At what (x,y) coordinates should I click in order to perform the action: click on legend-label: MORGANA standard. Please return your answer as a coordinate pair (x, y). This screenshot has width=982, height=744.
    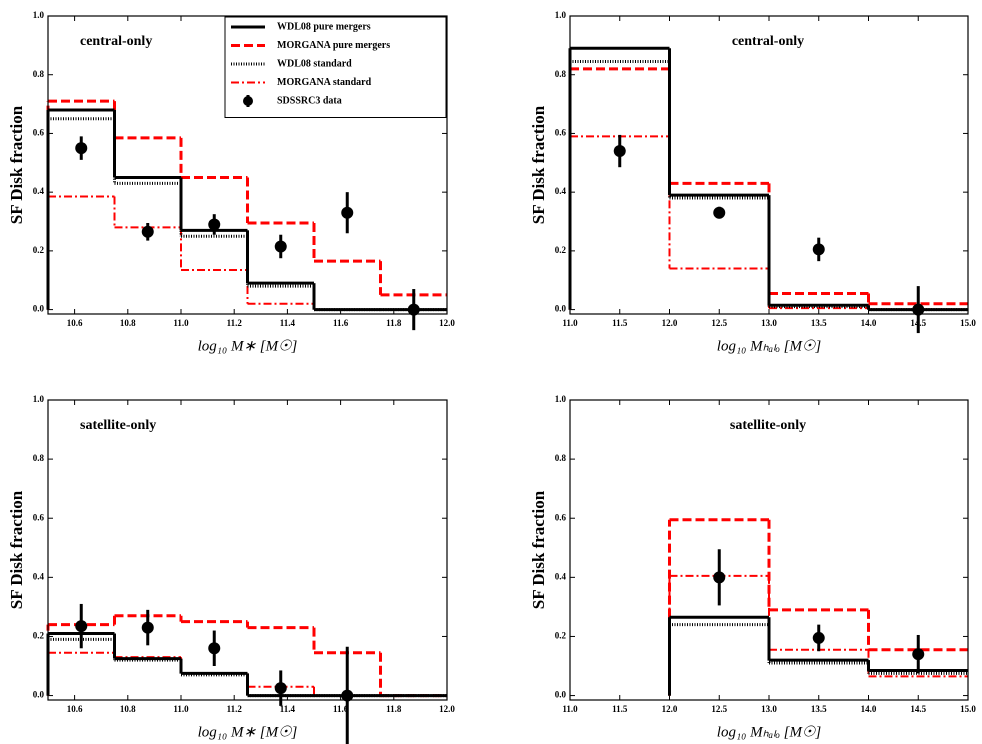
    Looking at the image, I should click on (324, 82).